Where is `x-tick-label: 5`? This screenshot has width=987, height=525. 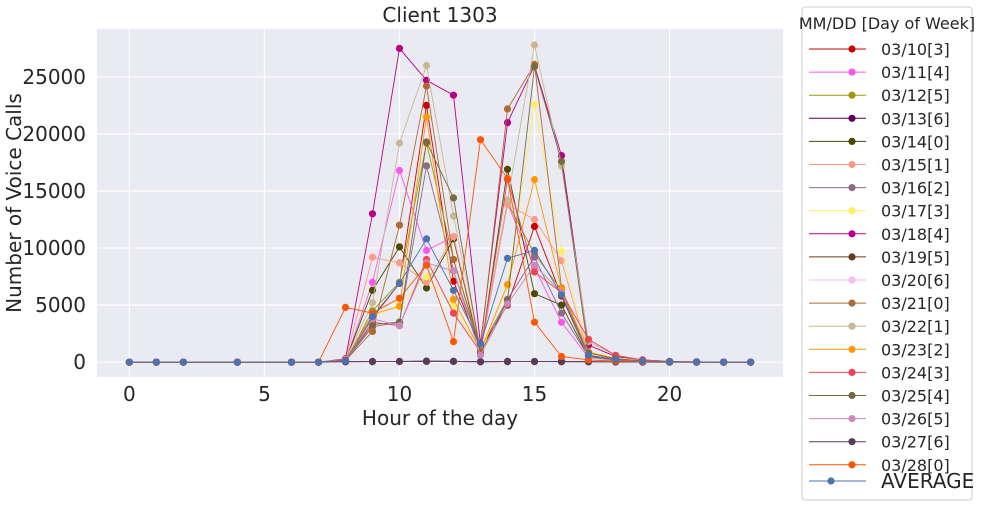
x-tick-label: 5 is located at coordinates (264, 394).